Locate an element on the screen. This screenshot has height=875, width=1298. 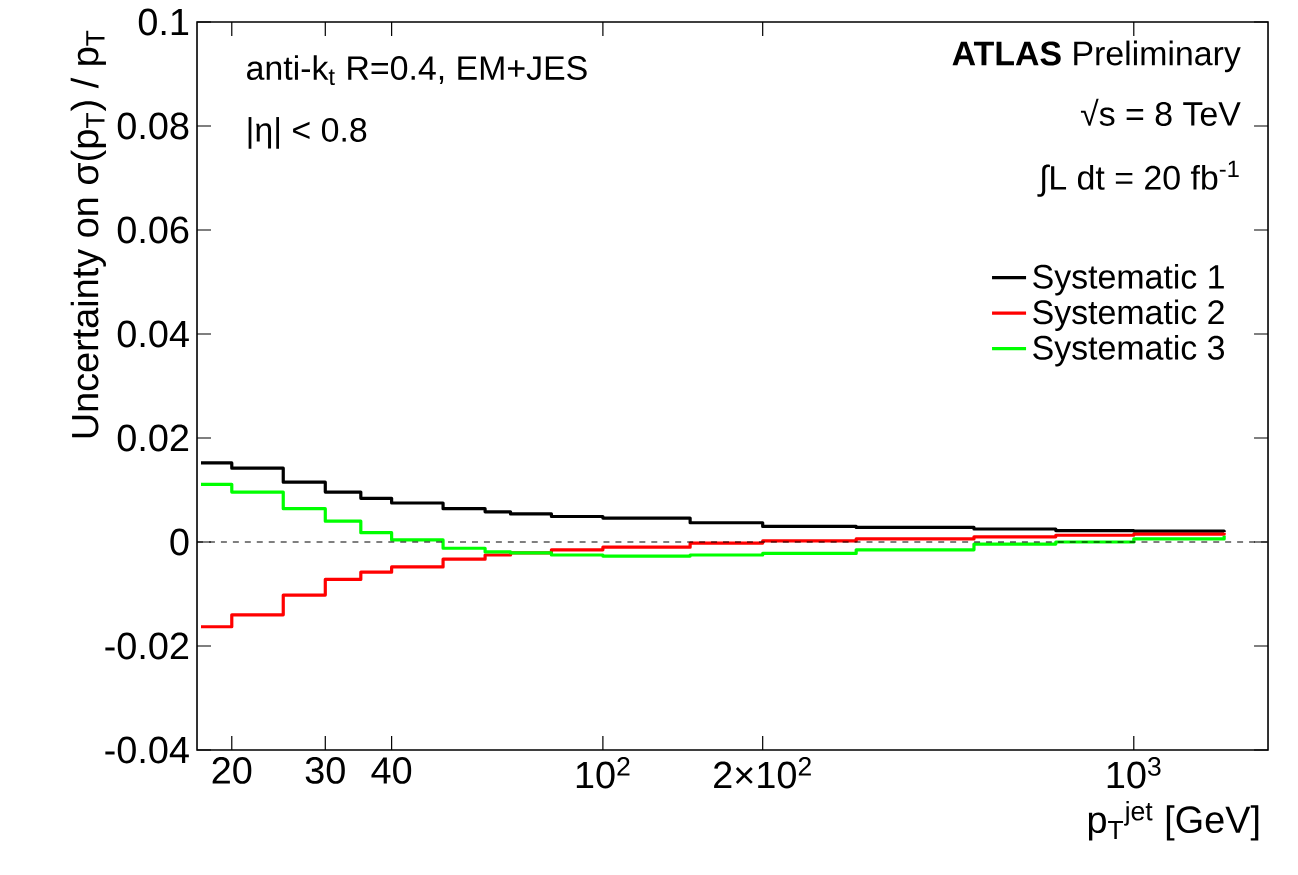
y-tick-label: 0.08 is located at coordinates (153, 126).